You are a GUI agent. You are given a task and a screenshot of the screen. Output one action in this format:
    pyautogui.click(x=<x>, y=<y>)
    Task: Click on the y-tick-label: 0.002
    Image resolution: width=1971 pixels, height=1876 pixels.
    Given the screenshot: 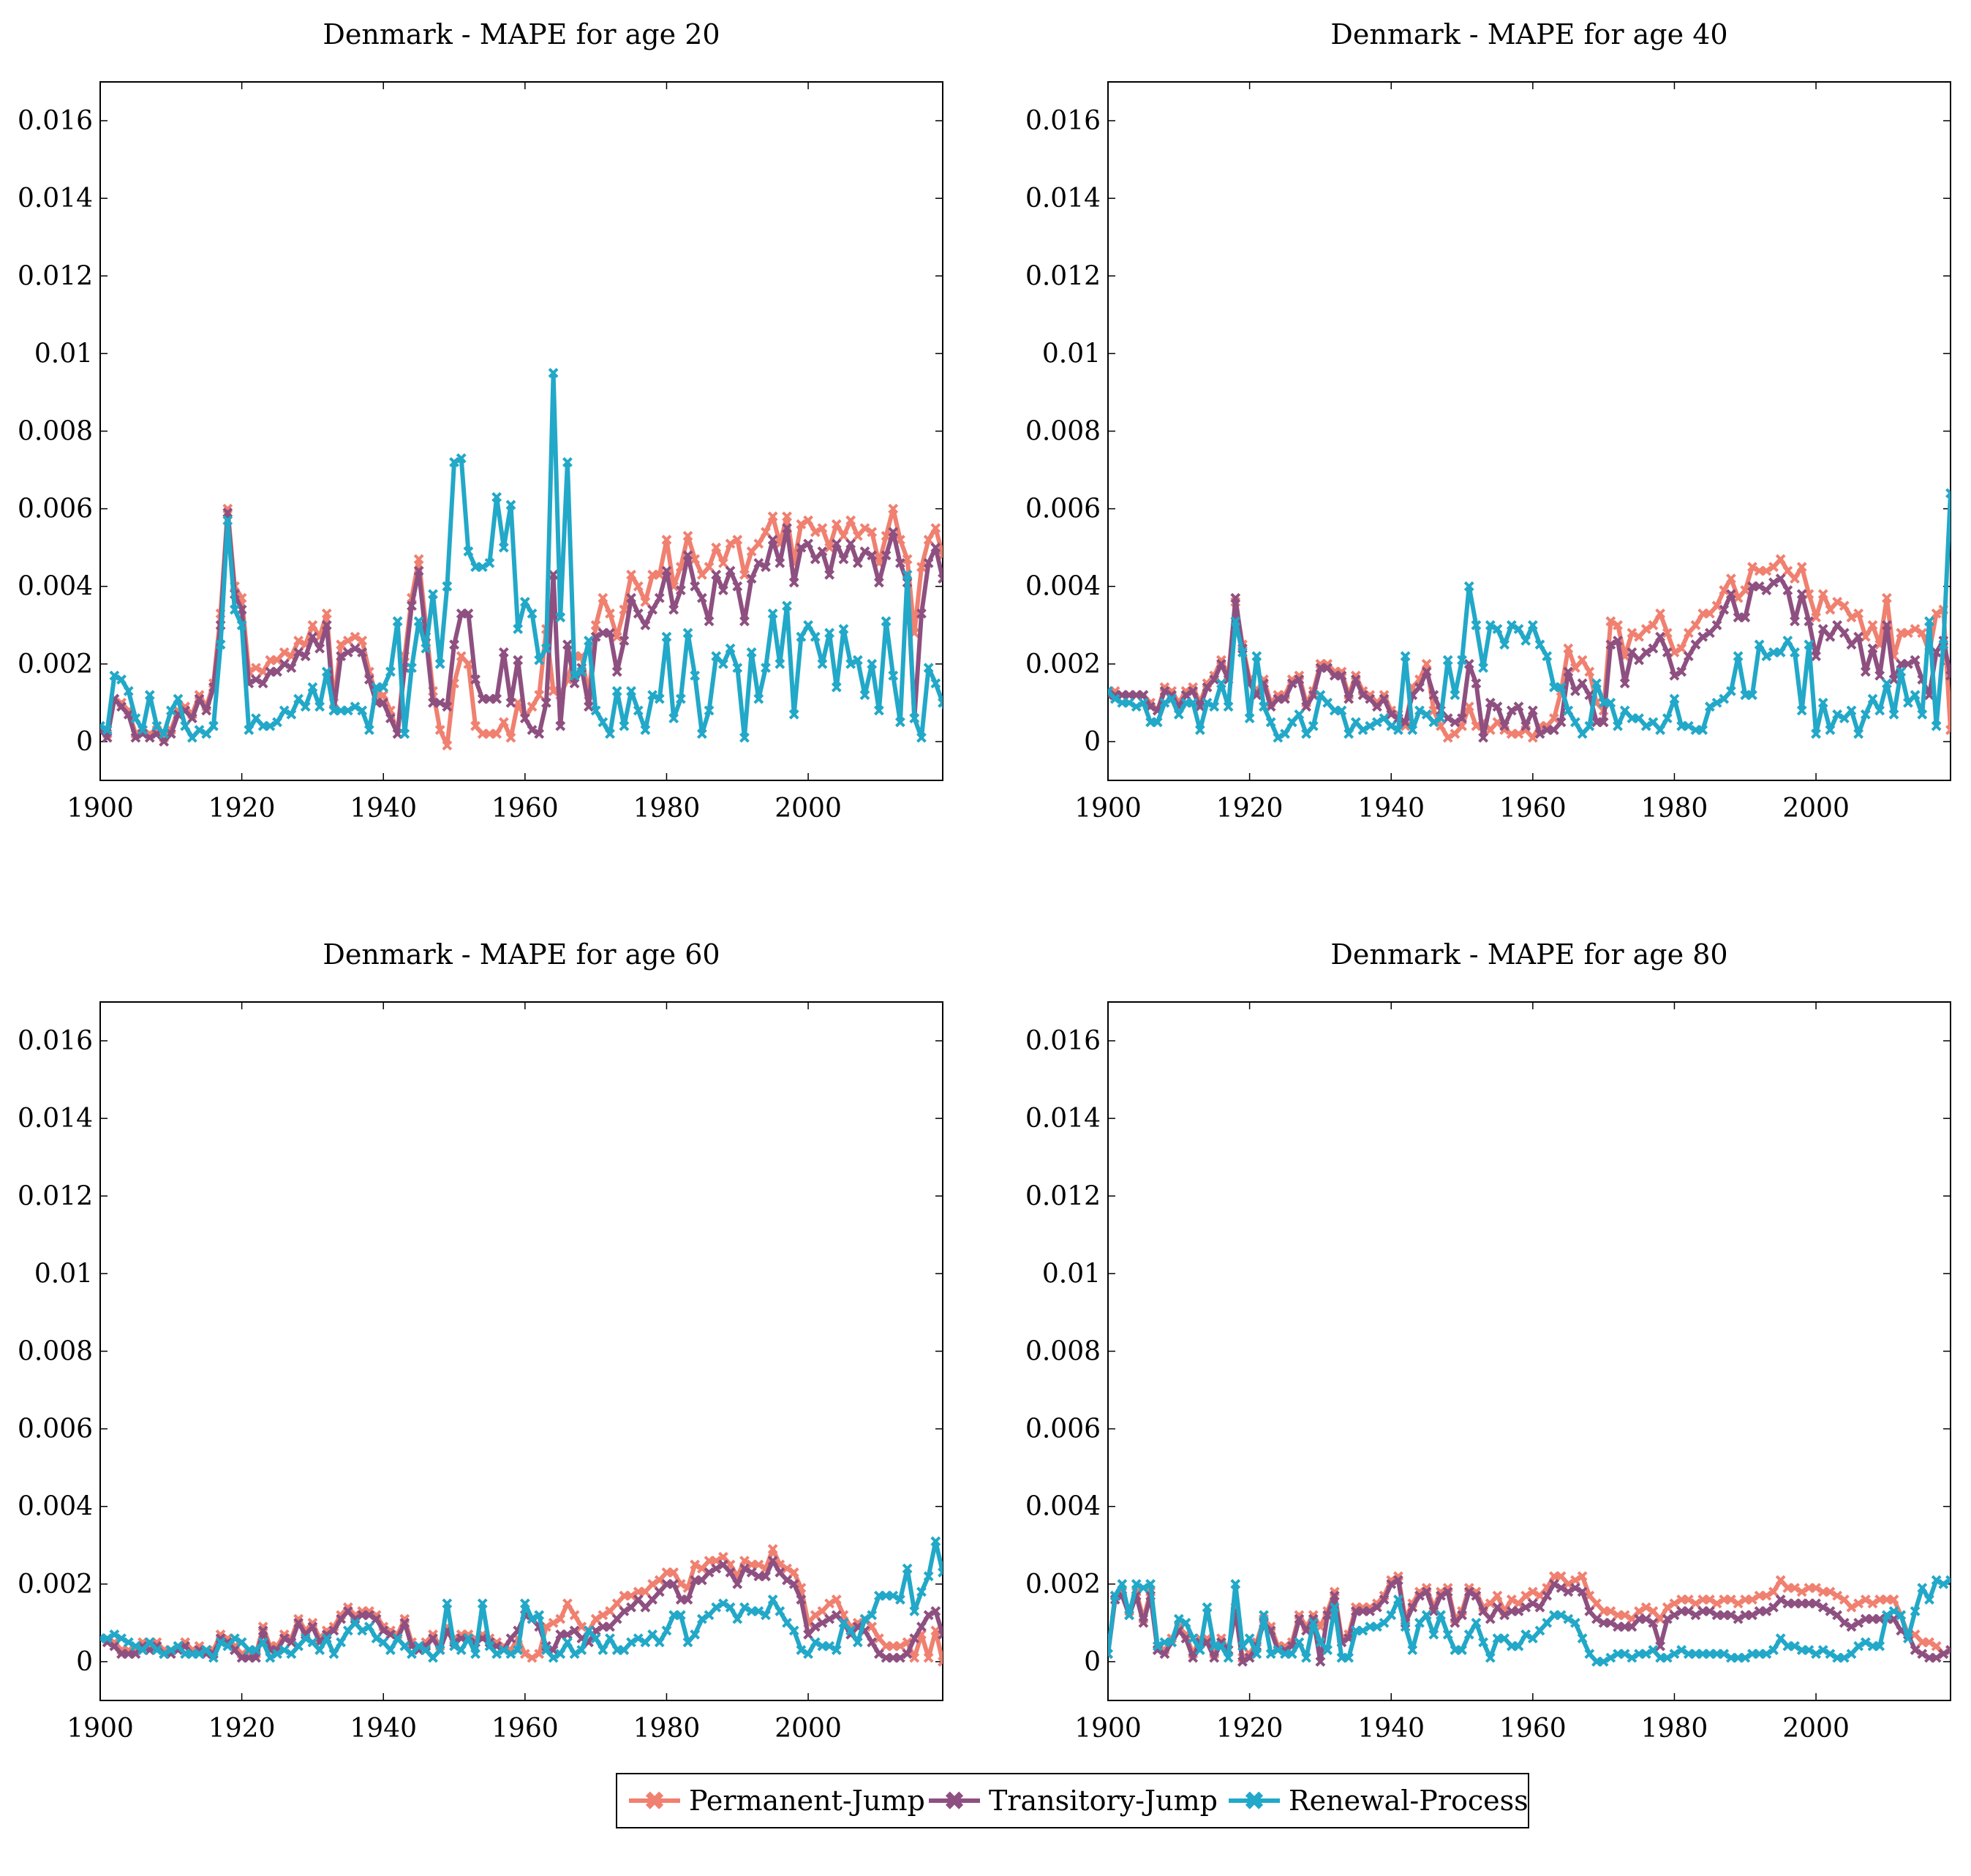 What is the action you would take?
    pyautogui.click(x=1063, y=1585)
    